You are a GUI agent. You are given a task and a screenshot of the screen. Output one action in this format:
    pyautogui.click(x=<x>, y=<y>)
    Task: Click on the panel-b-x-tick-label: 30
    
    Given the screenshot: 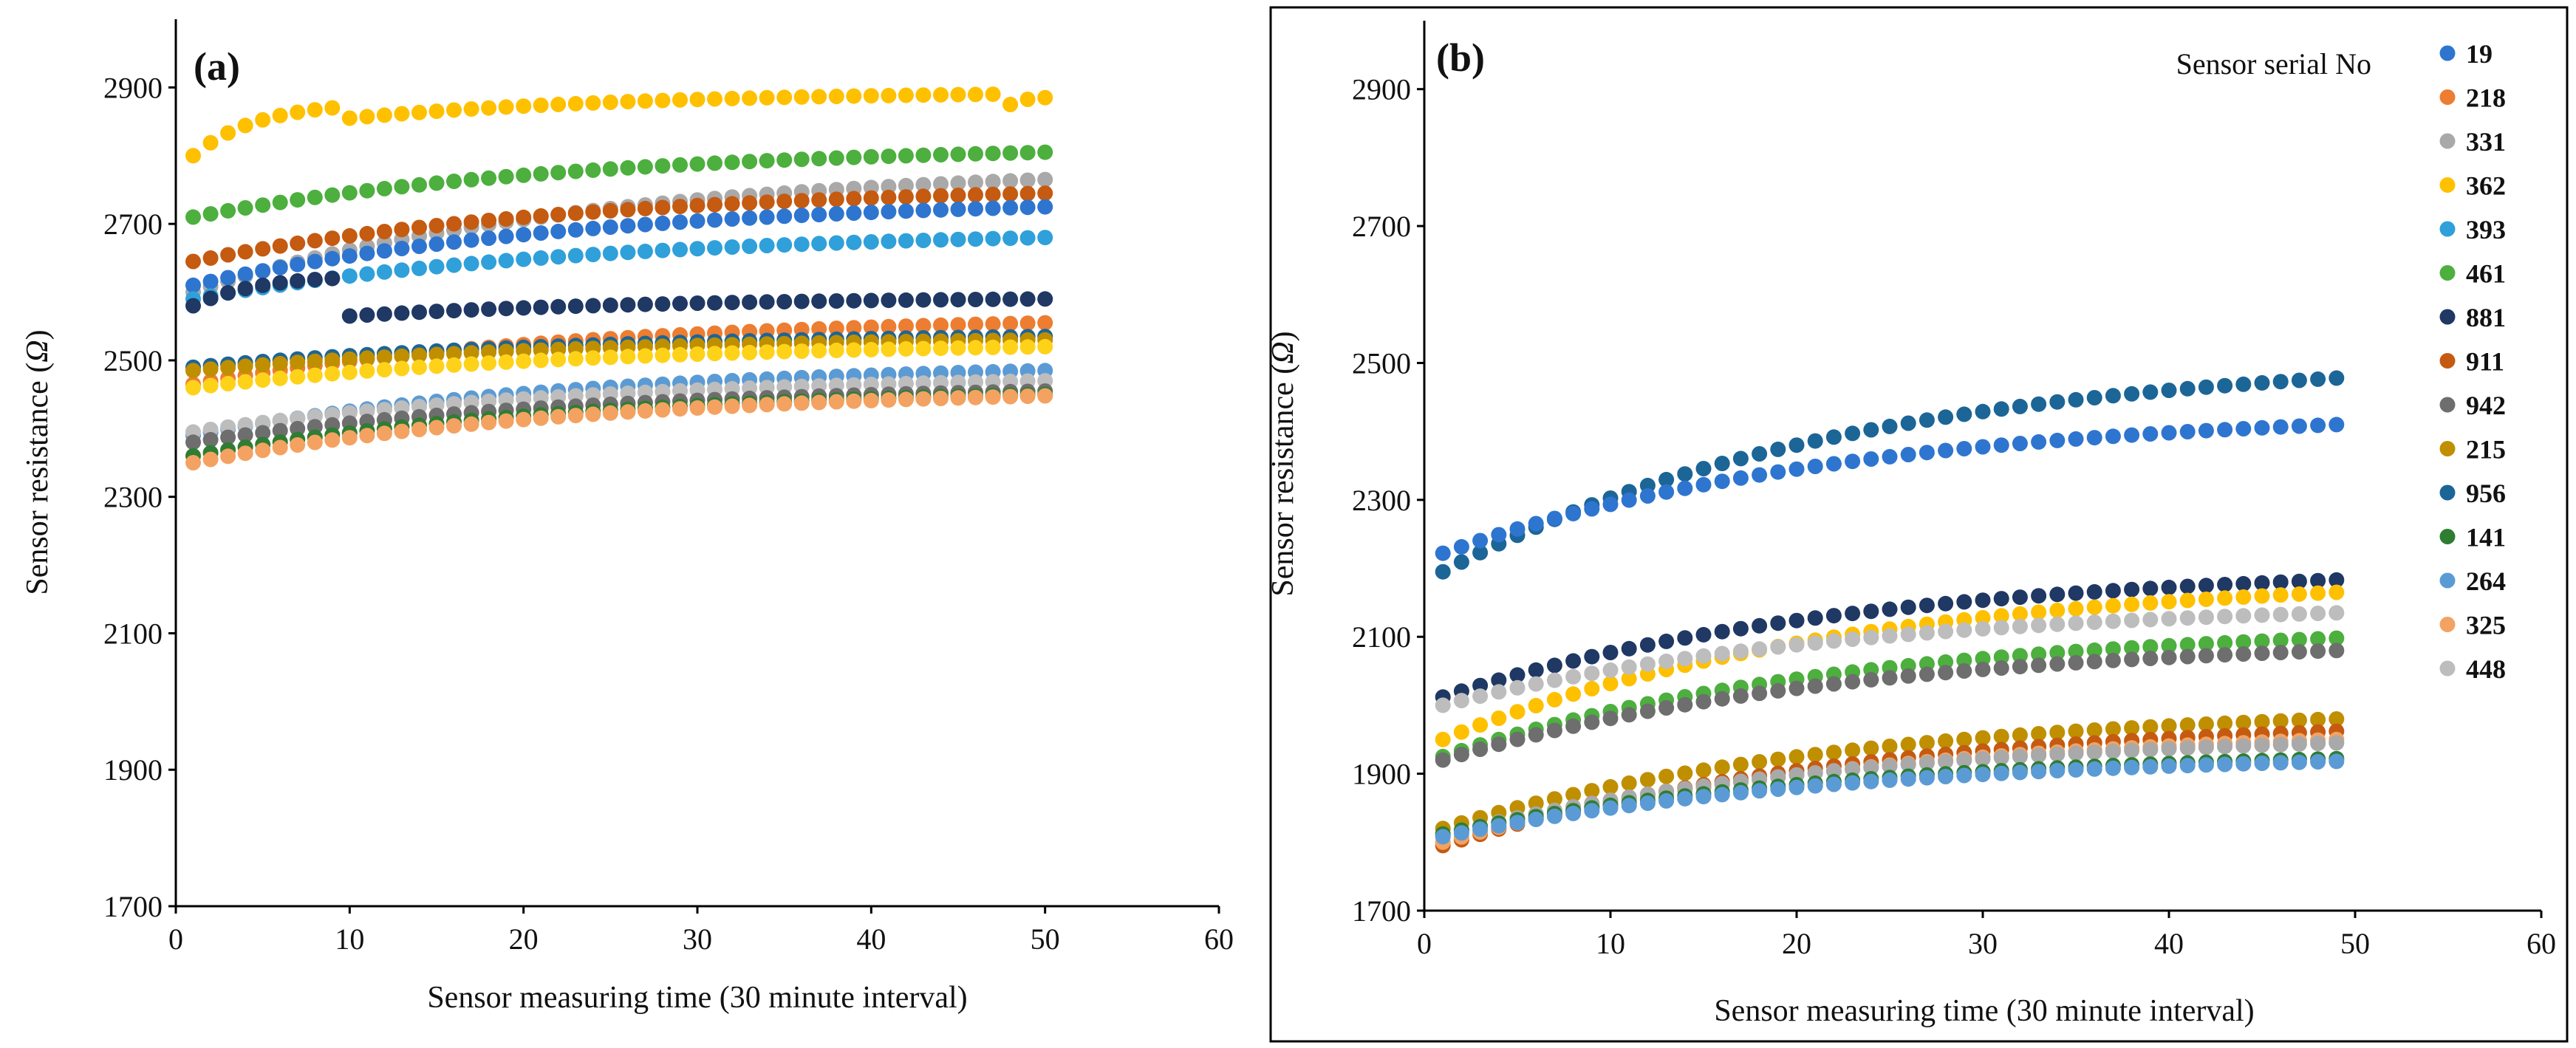 What is the action you would take?
    pyautogui.click(x=1983, y=943)
    